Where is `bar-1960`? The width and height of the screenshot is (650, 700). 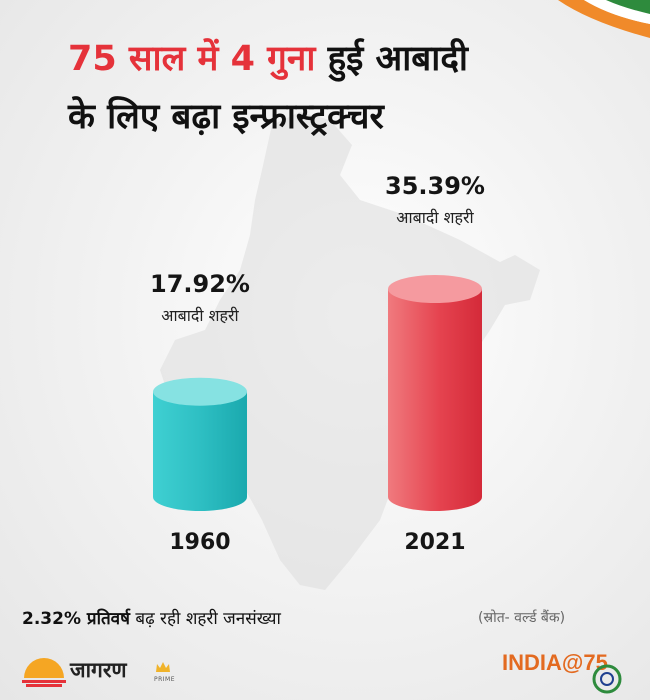 bar-1960 is located at coordinates (200, 444).